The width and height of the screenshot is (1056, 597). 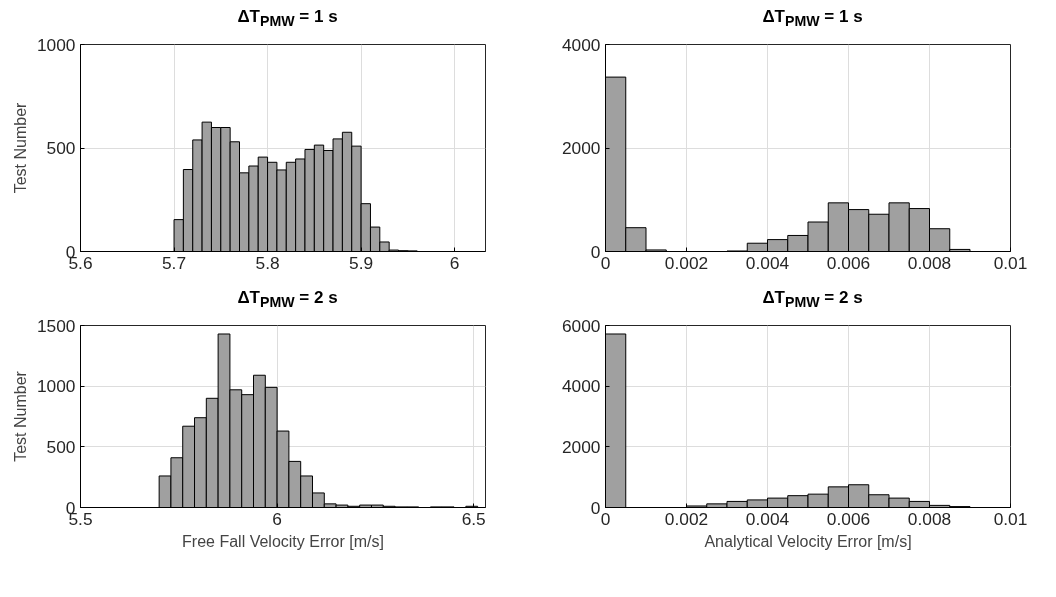 What do you see at coordinates (267, 262) in the screenshot?
I see `x-tick-label: 5.8` at bounding box center [267, 262].